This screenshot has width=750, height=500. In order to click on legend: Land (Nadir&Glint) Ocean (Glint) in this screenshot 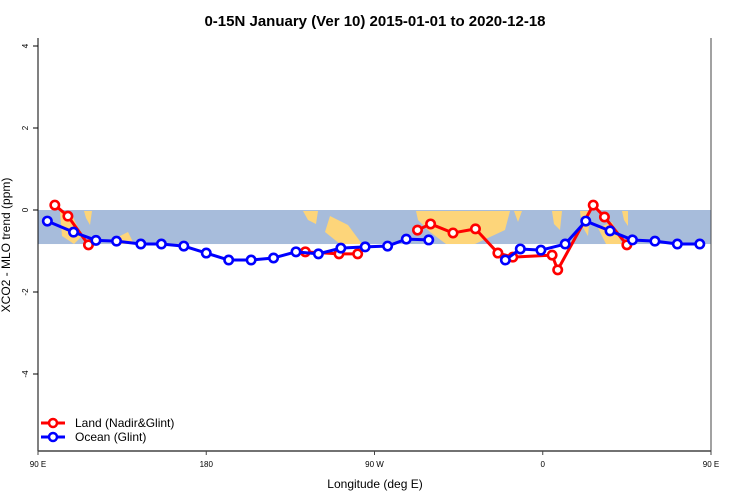, I will do `click(107, 430)`.